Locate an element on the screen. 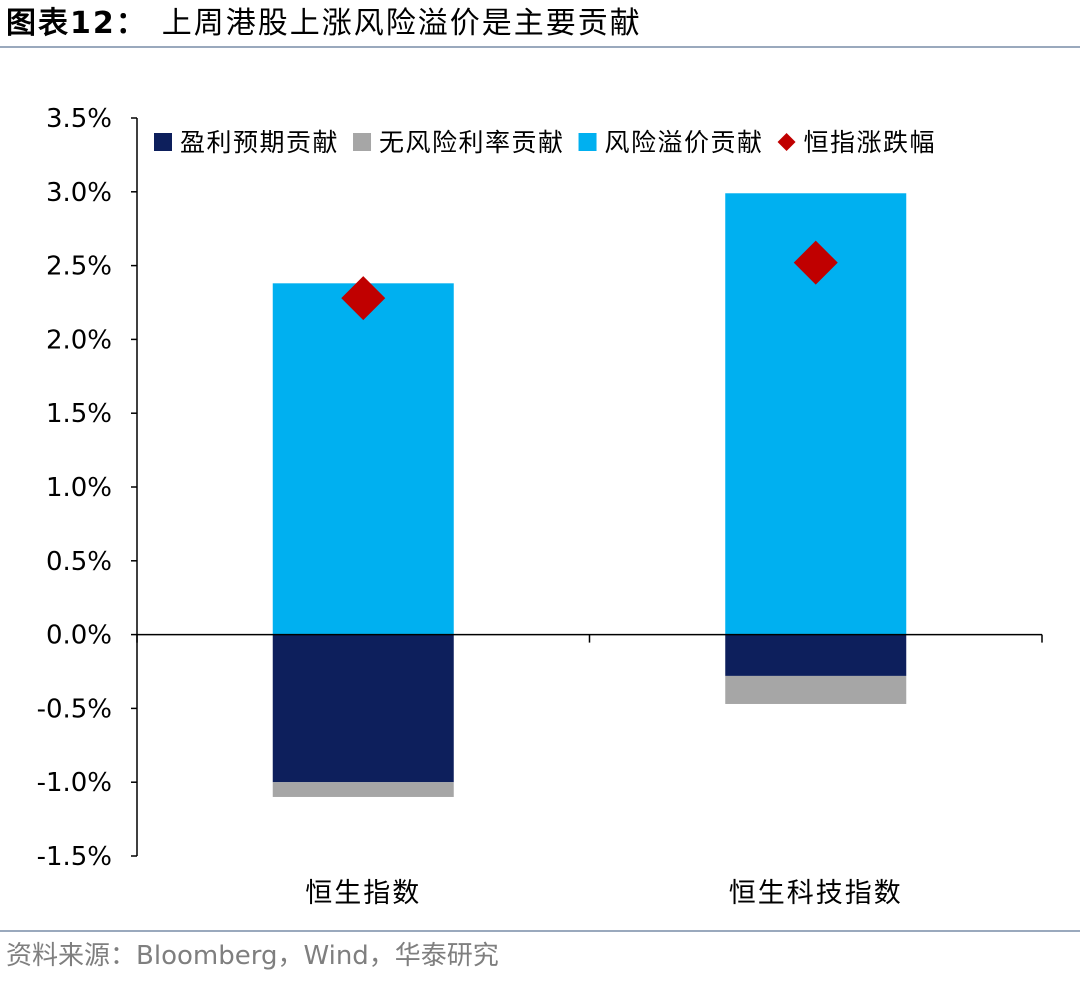 This screenshot has width=1080, height=982. y-tick-label: -1.5% is located at coordinates (74, 857).